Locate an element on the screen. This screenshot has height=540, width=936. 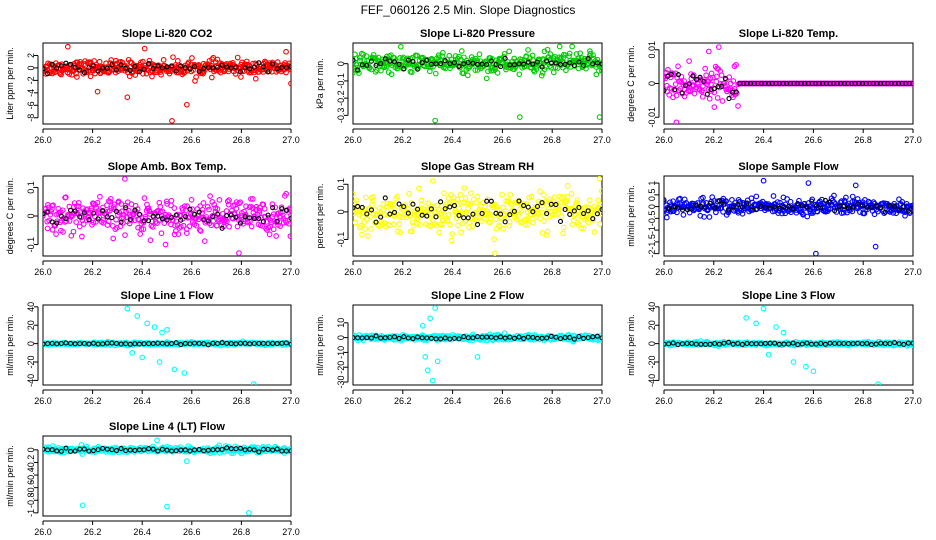
y-tick-label: -0.2 is located at coordinates (31, 463).